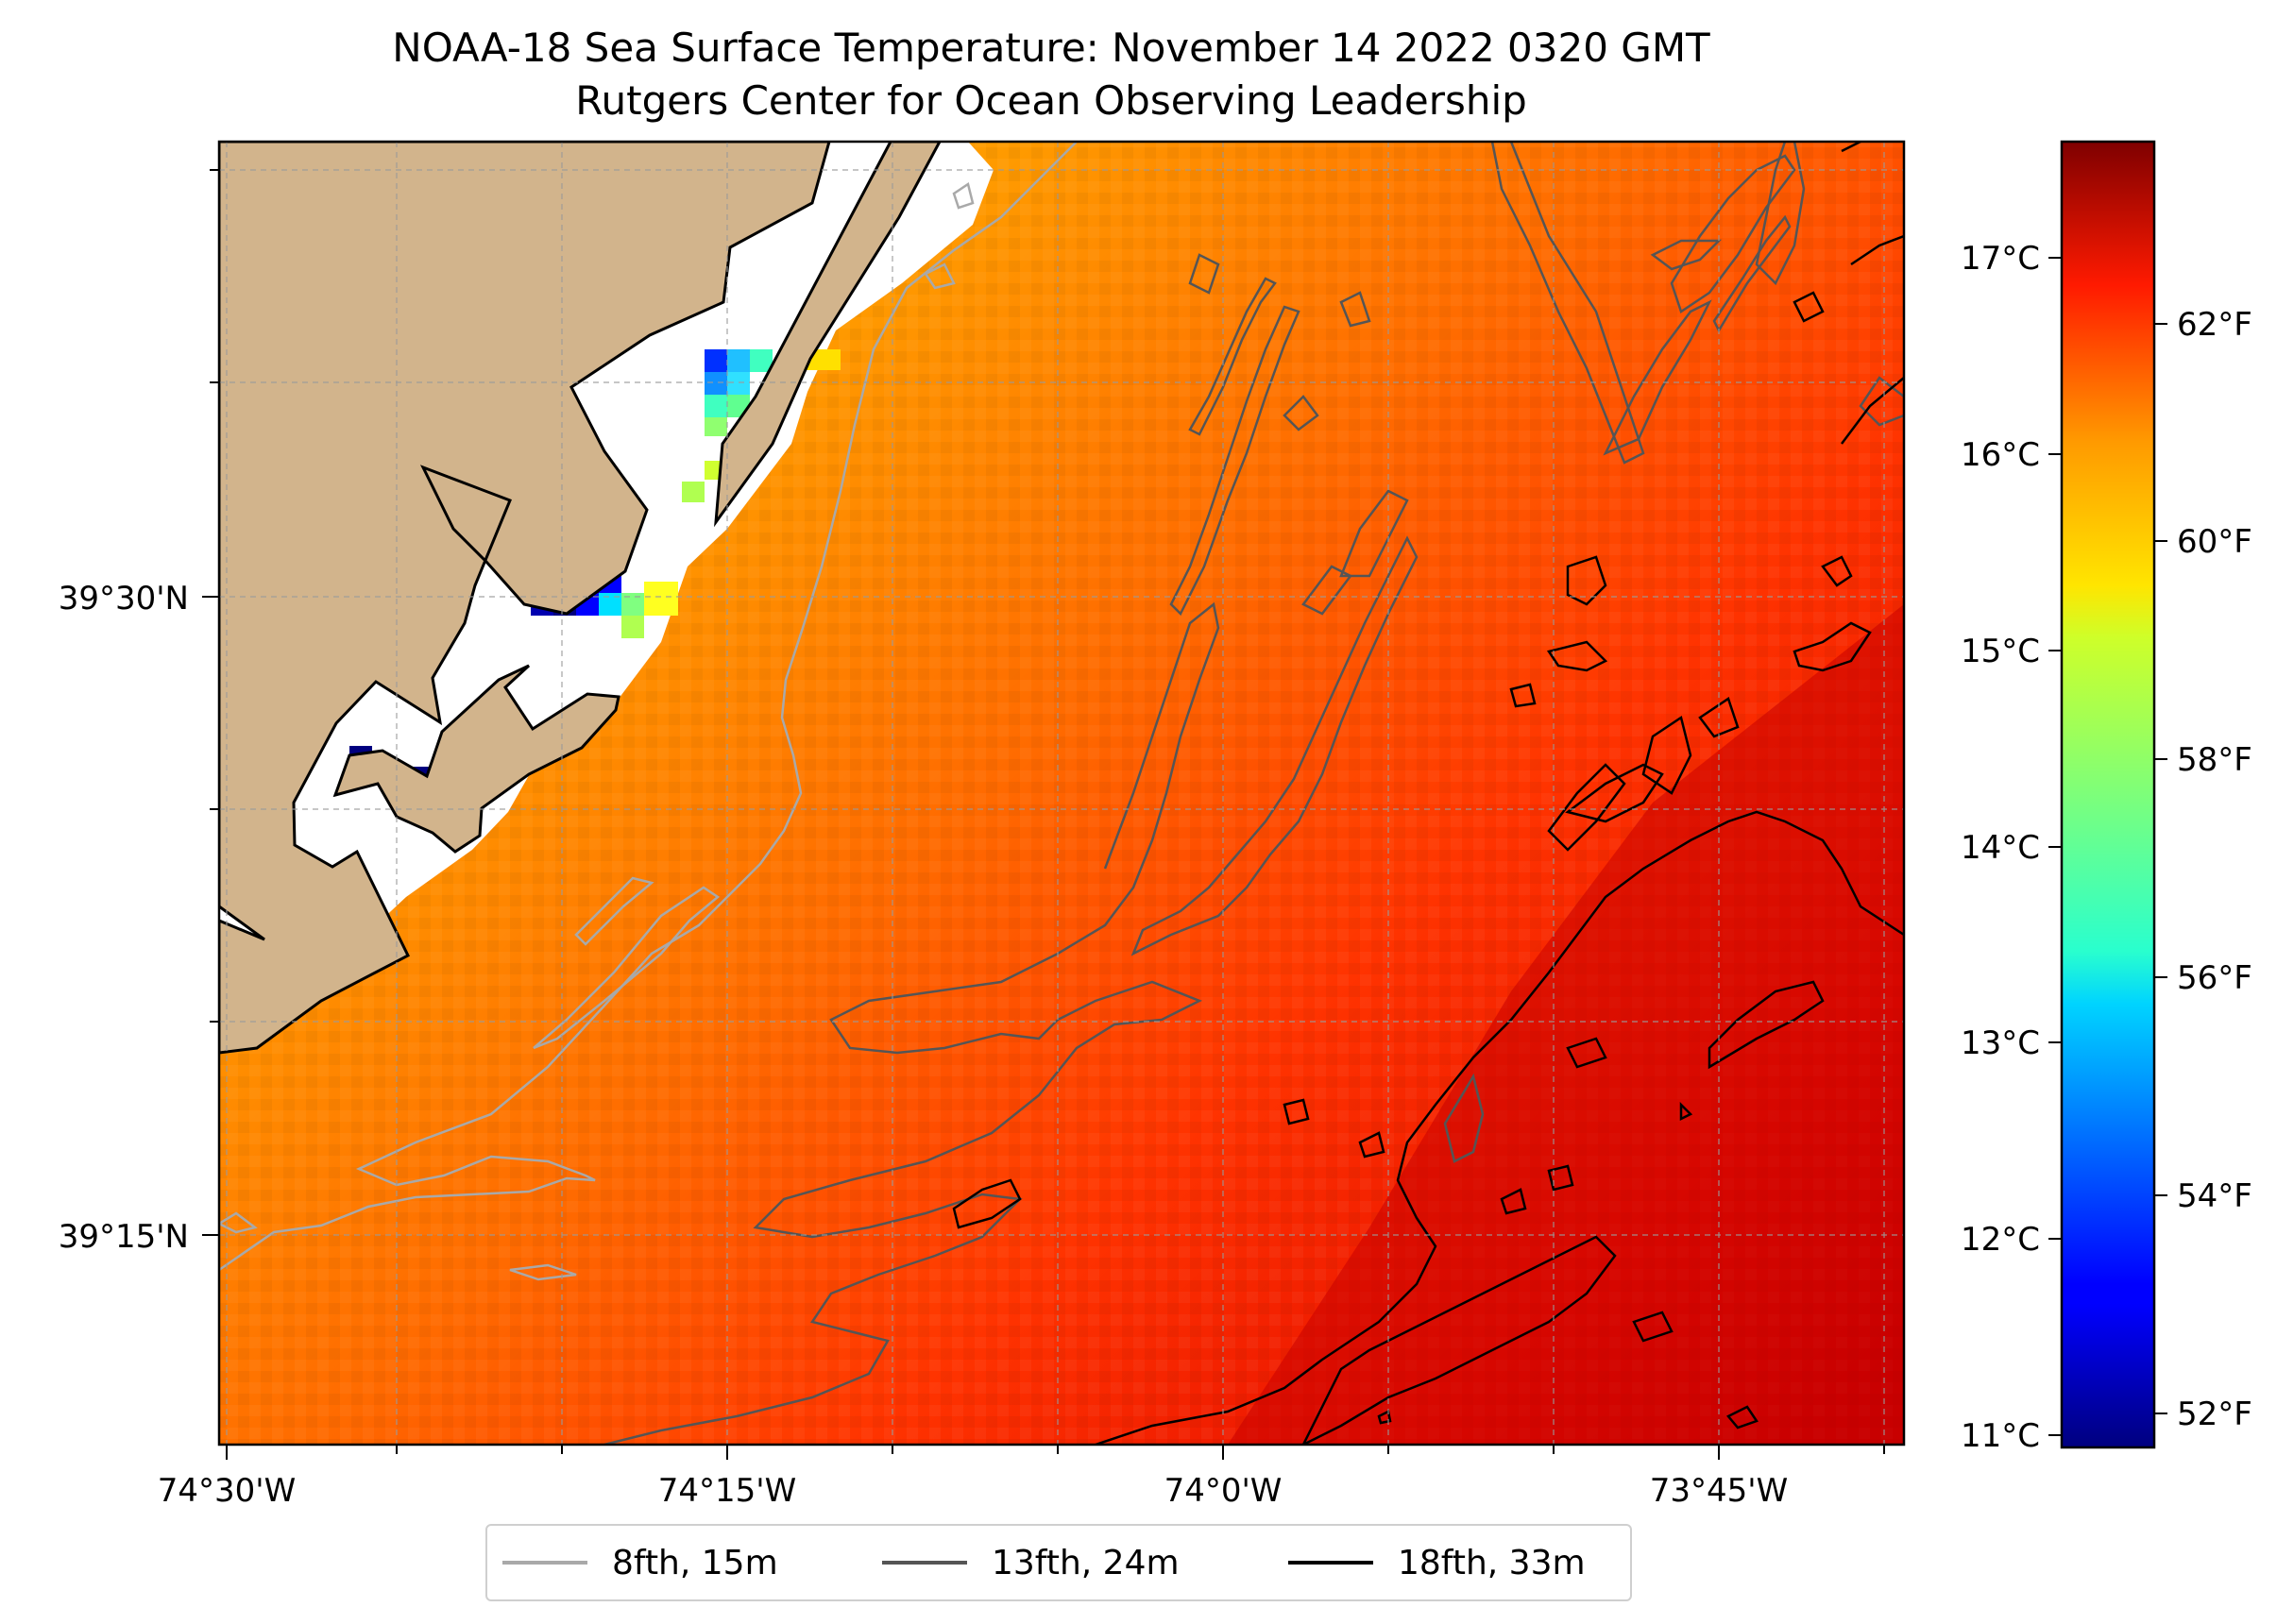  I want to click on celsius-label-15: 15°C, so click(2000, 651).